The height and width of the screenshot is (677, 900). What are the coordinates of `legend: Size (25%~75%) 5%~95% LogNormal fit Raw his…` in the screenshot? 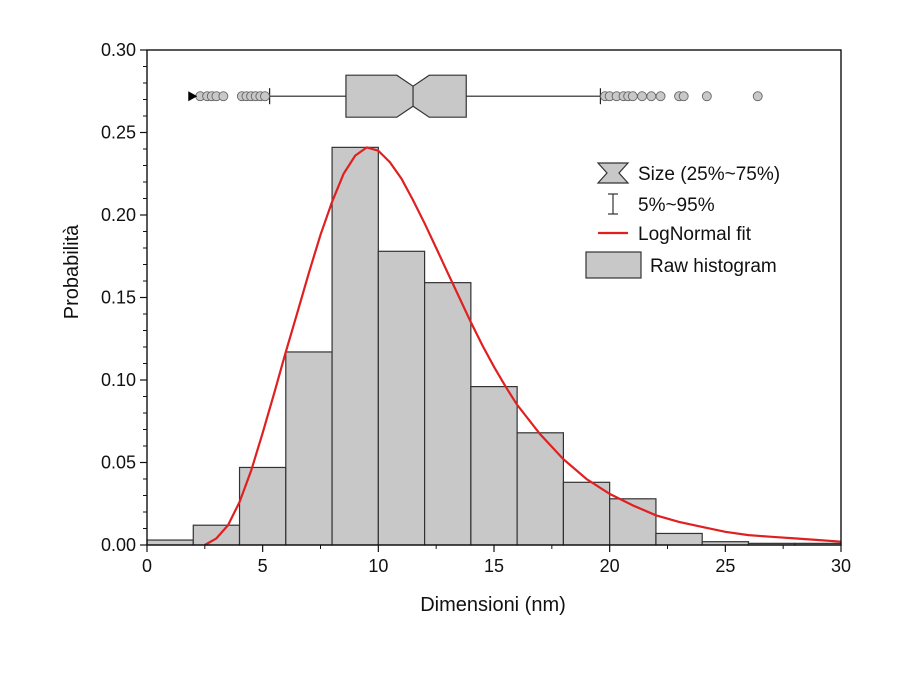 It's located at (682, 220).